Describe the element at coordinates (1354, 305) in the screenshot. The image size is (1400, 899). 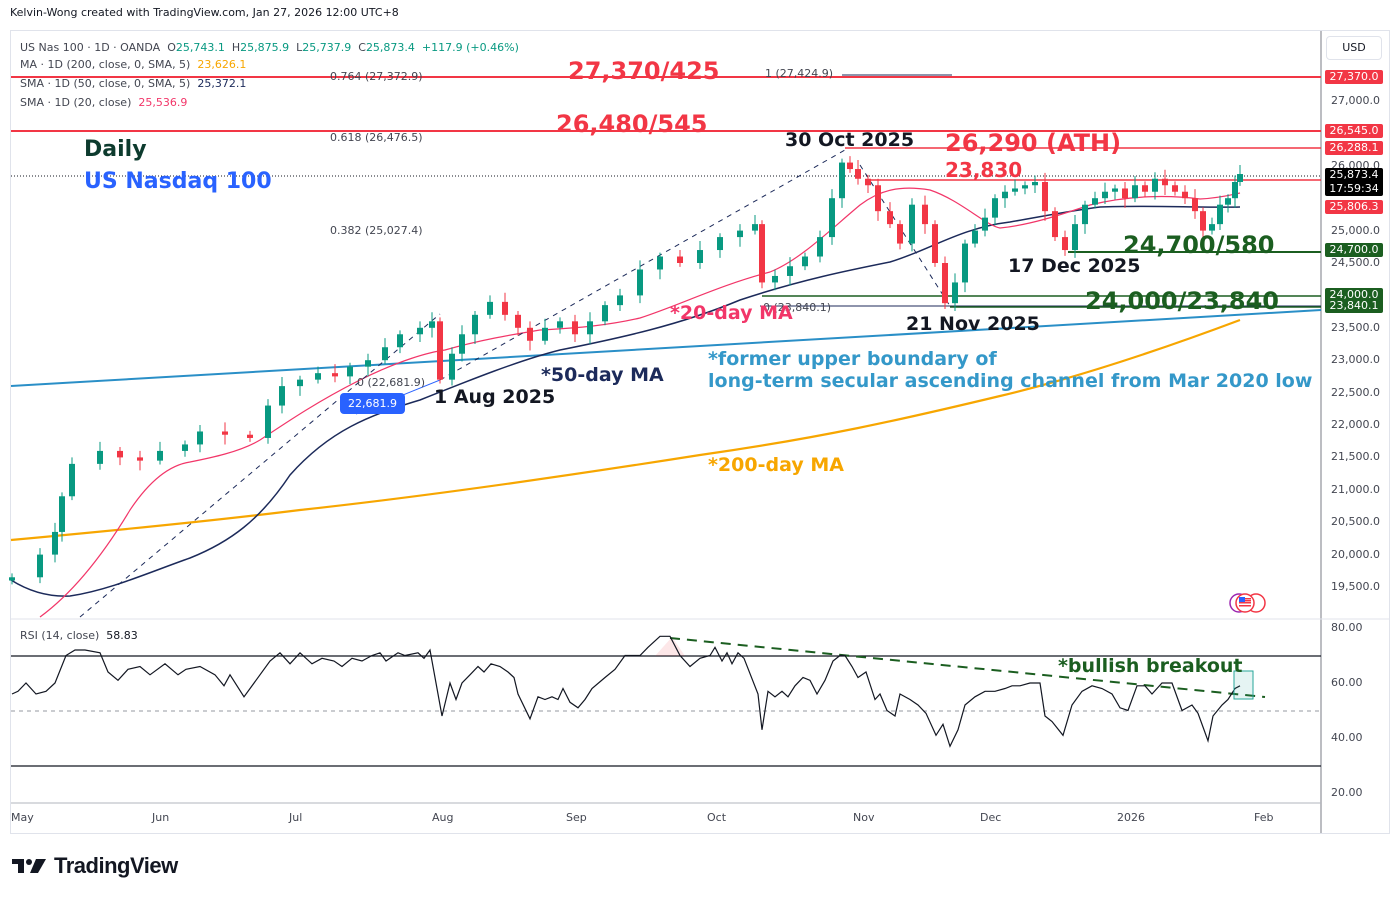
I see `price-badge: 23,840.1` at that location.